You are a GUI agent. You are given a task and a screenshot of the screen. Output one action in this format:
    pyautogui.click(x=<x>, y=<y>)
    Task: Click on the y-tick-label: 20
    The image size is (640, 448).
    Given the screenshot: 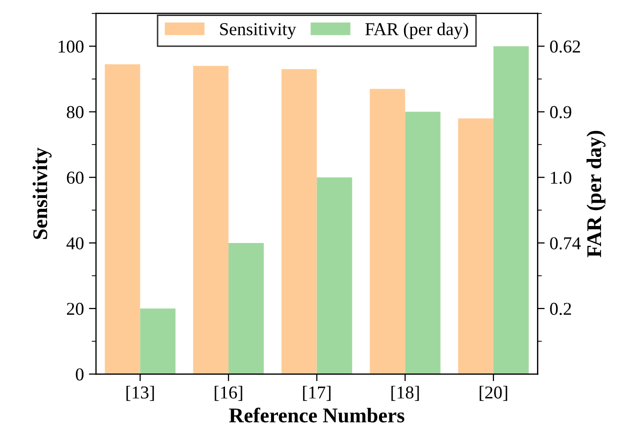 What is the action you would take?
    pyautogui.click(x=75, y=308)
    